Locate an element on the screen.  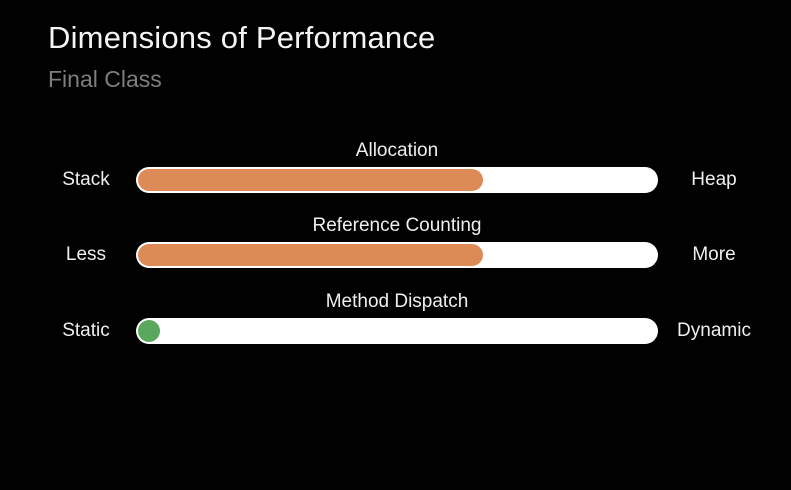
slider-row-reference-counting: Reference Counting Less More is located at coordinates (395, 241).